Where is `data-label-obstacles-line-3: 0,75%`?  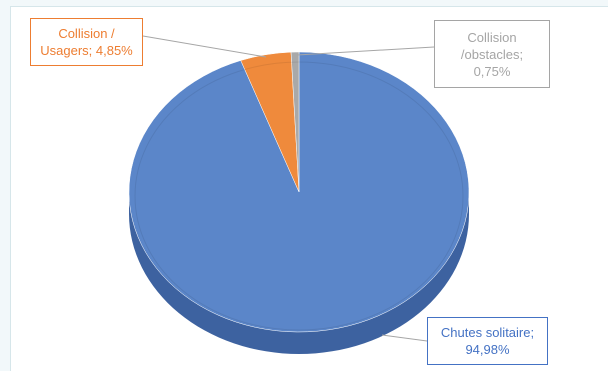 data-label-obstacles-line-3: 0,75% is located at coordinates (492, 71).